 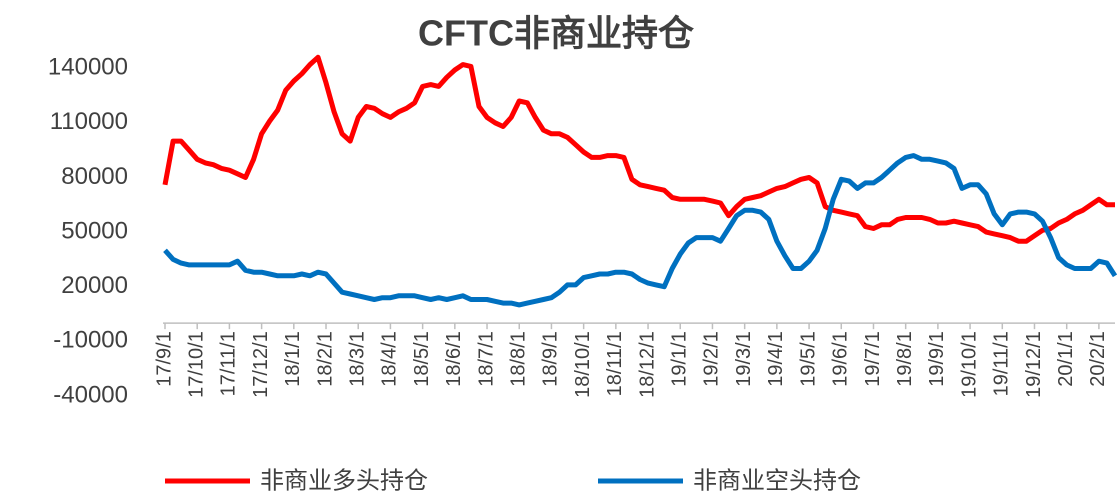 I want to click on x-tick-label: 18/2/1, so click(x=325, y=359).